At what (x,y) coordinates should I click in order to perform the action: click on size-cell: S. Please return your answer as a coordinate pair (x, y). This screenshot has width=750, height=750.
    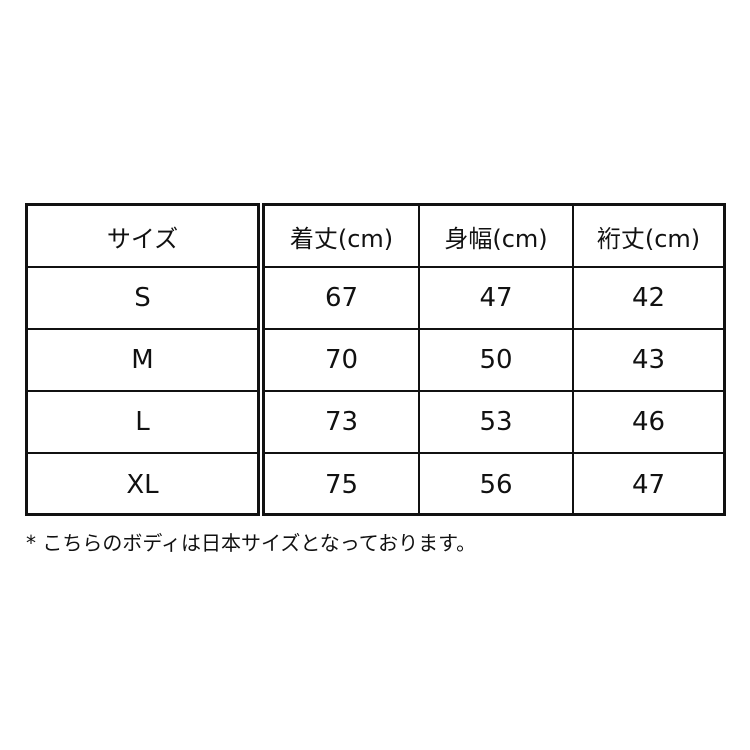
    Looking at the image, I should click on (142, 299).